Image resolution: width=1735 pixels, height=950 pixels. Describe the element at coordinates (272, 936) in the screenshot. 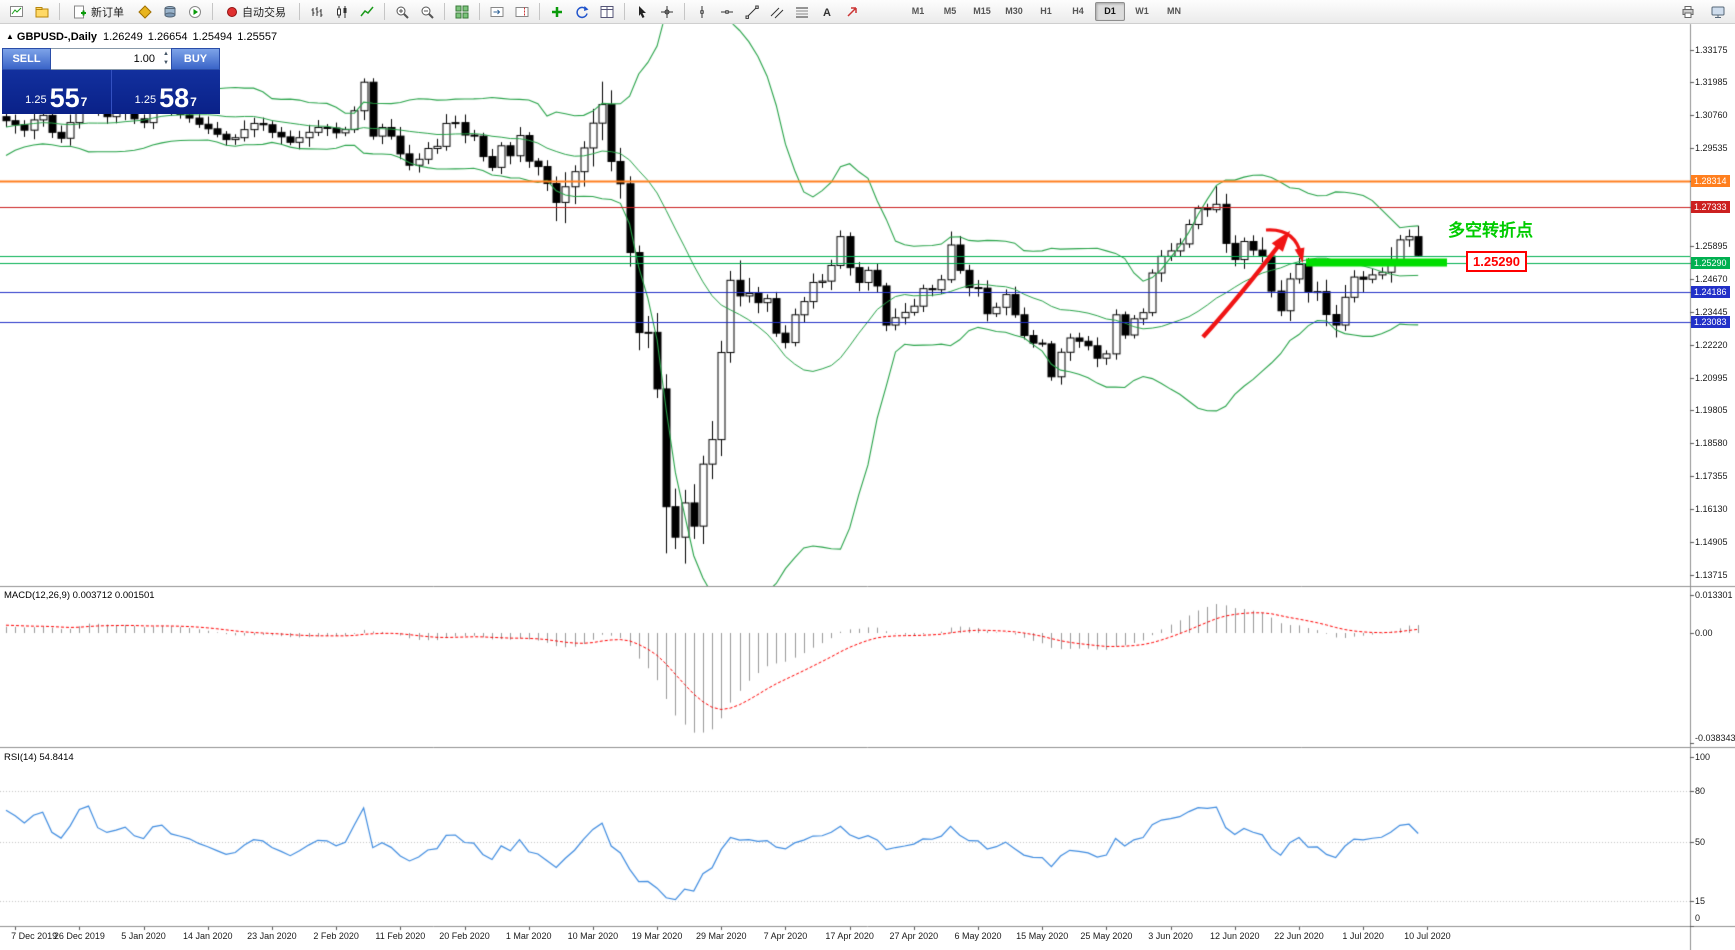

I see `date-axis-label: 23 Jan 2020` at that location.